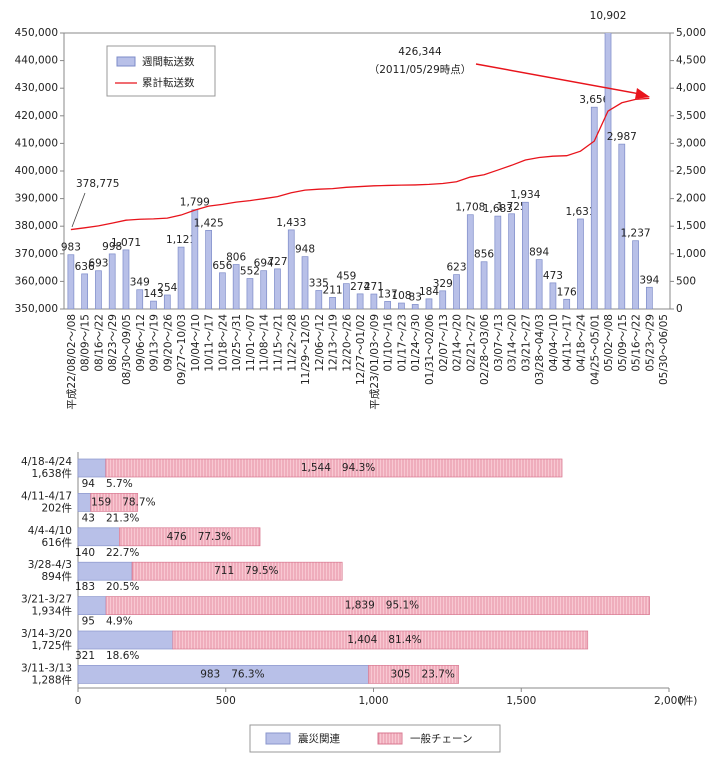 Image resolution: width=721 pixels, height=764 pixels. Describe the element at coordinates (251, 343) in the screenshot. I see `x-tick-label: 11/01～/07` at that location.